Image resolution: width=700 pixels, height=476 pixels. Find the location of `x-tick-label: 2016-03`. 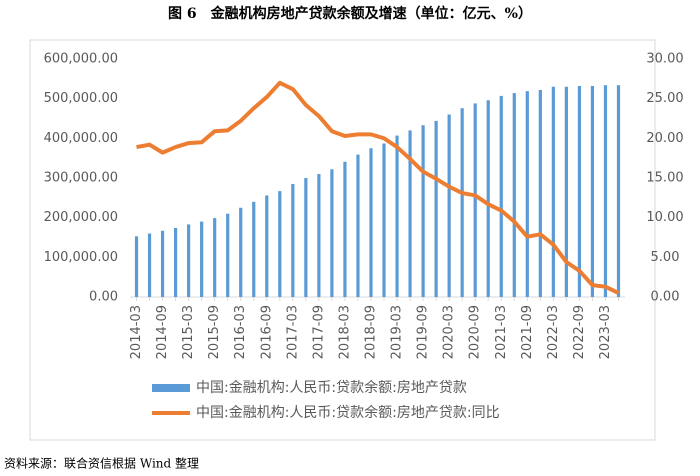

x-tick-label: 2016-03 is located at coordinates (240, 332).